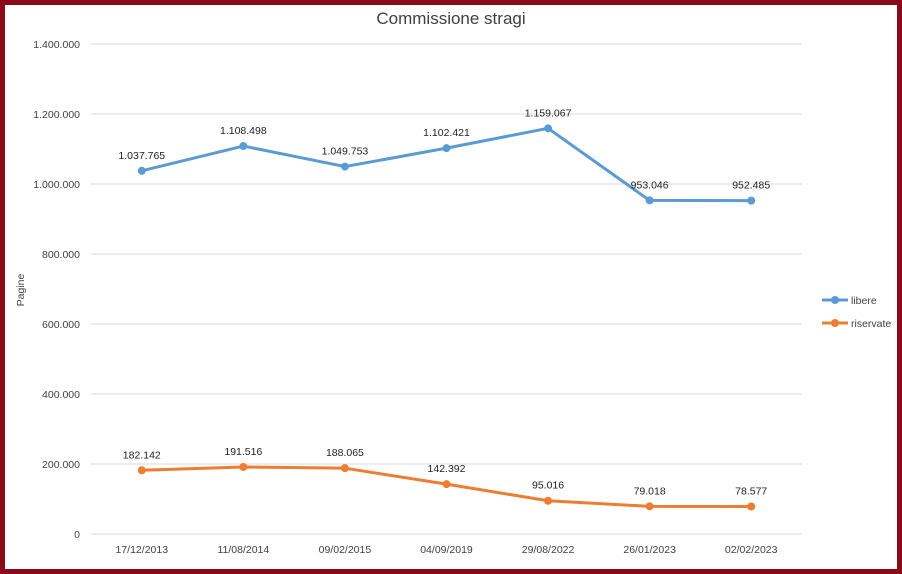  Describe the element at coordinates (447, 469) in the screenshot. I see `data-label-riservate: 142.392` at that location.